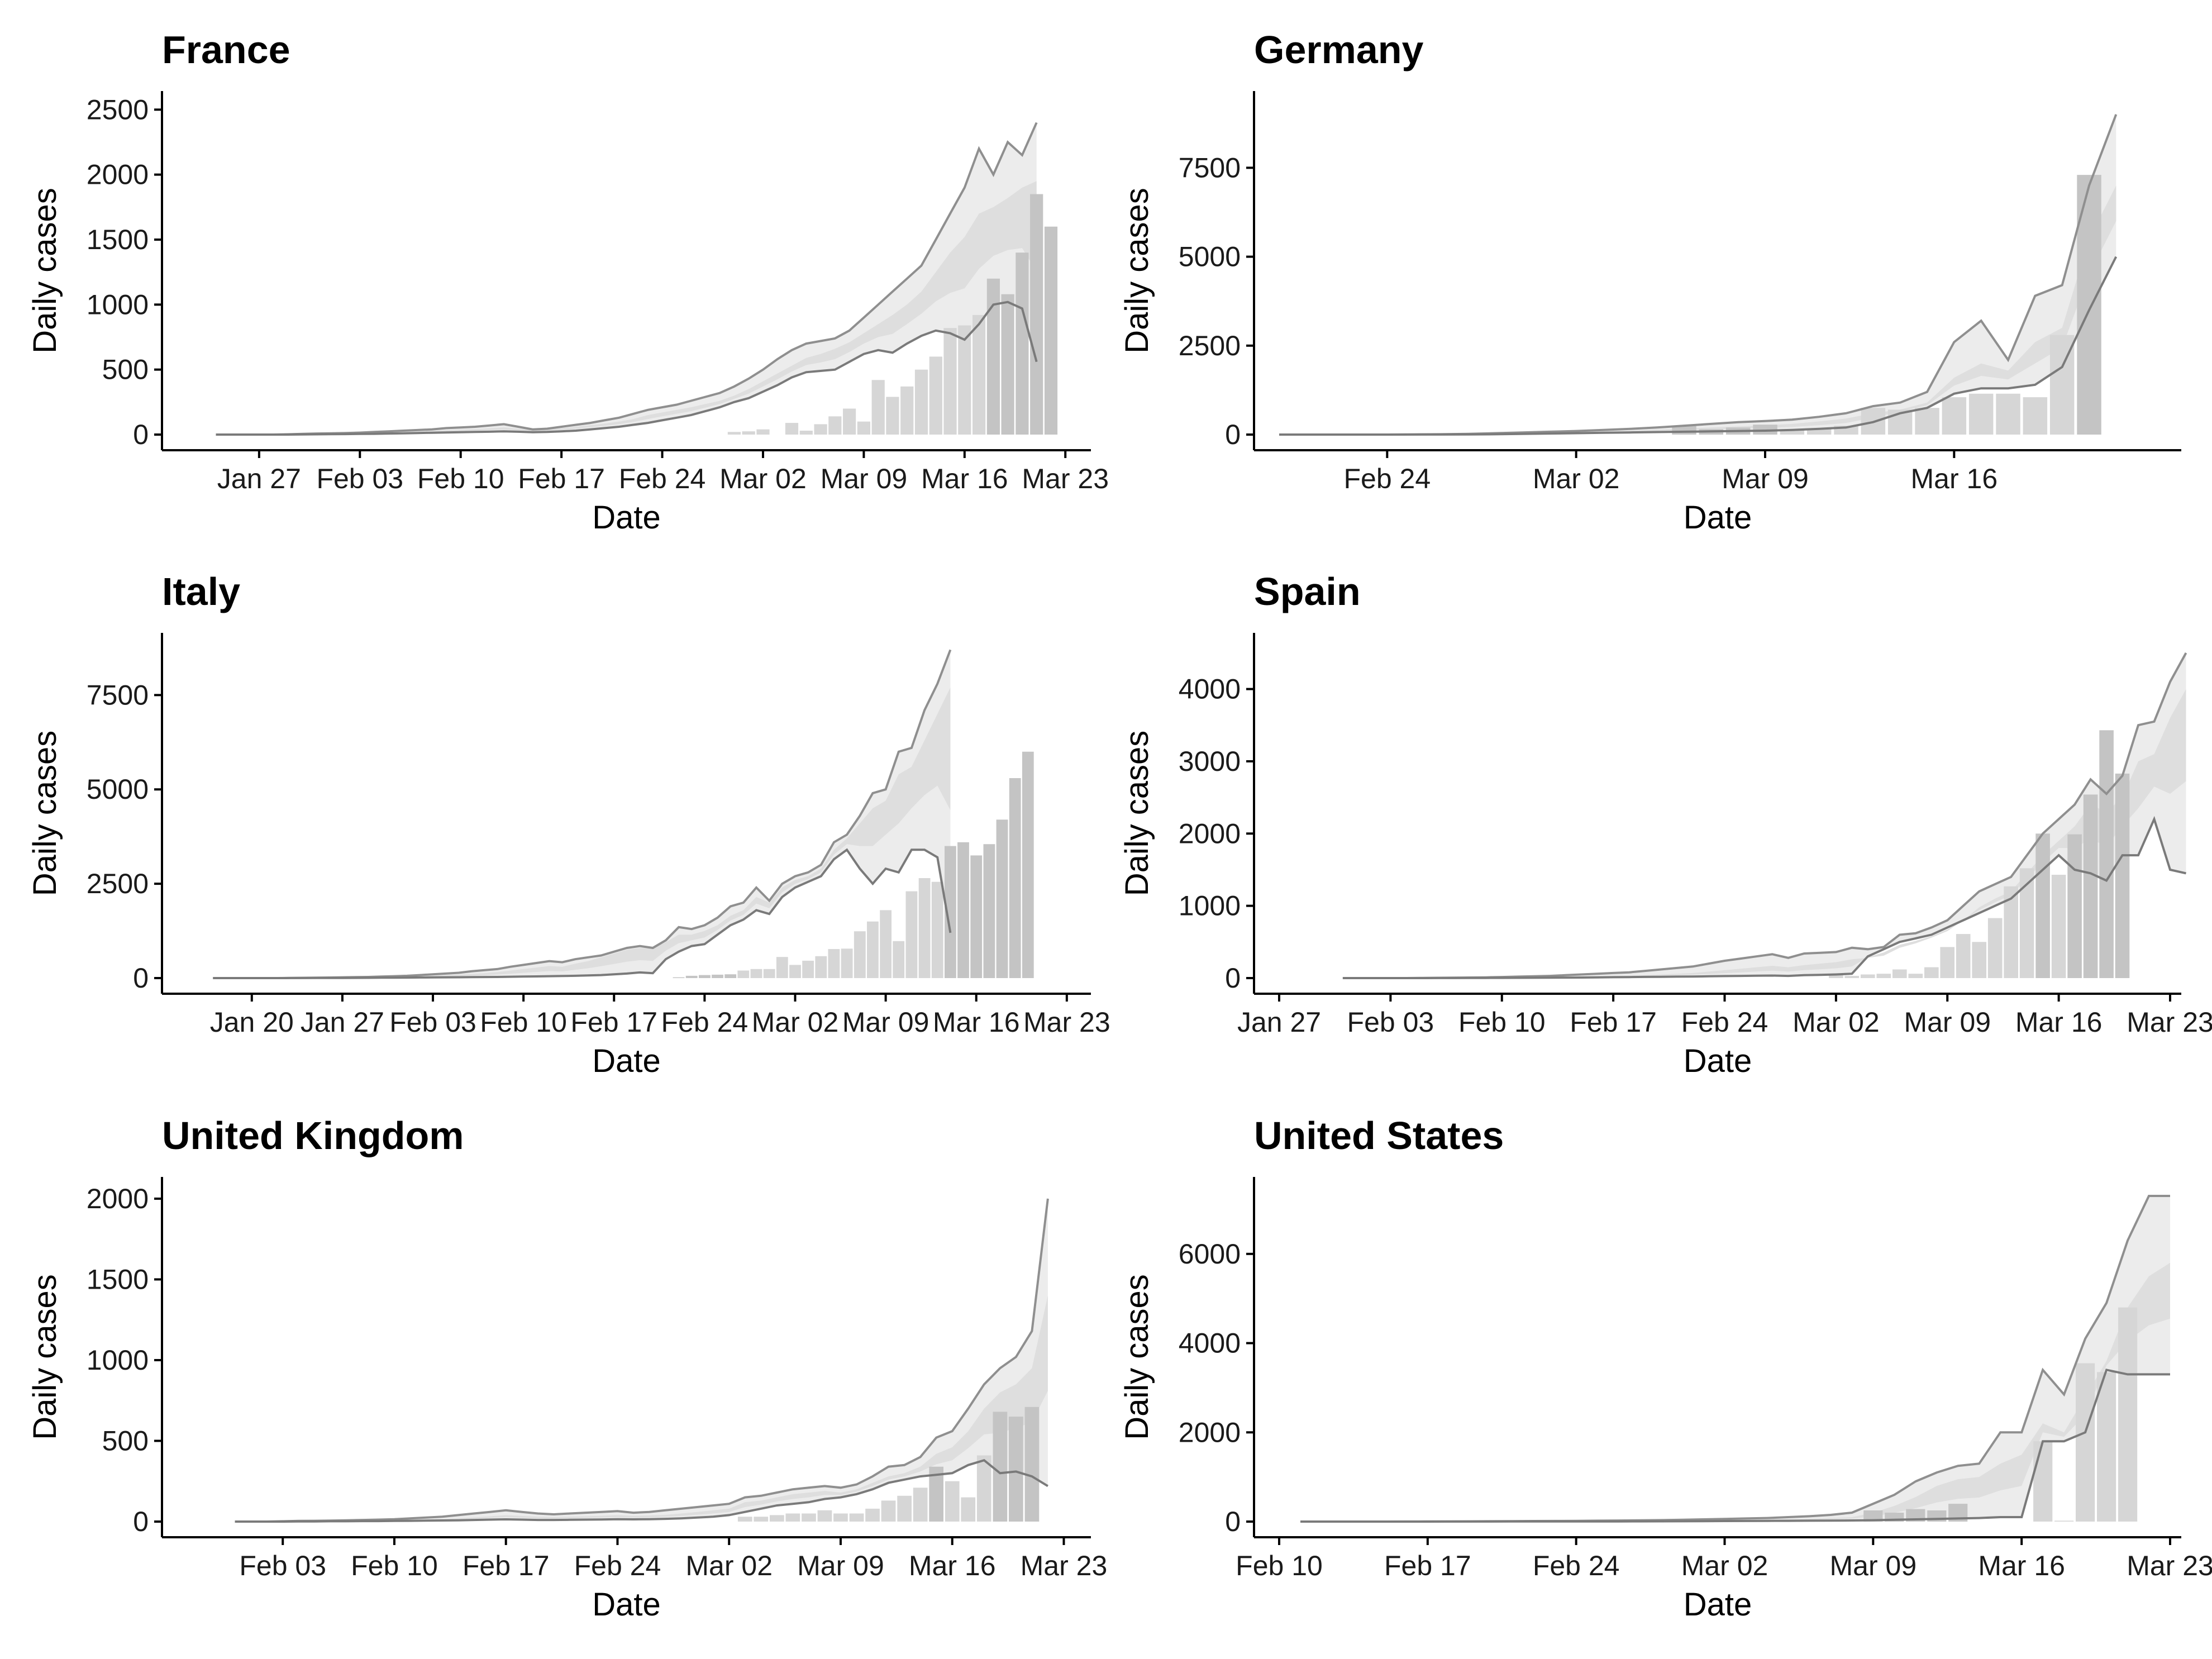 The image size is (2212, 1659). I want to click on y-tick-label: 6000, so click(1210, 1254).